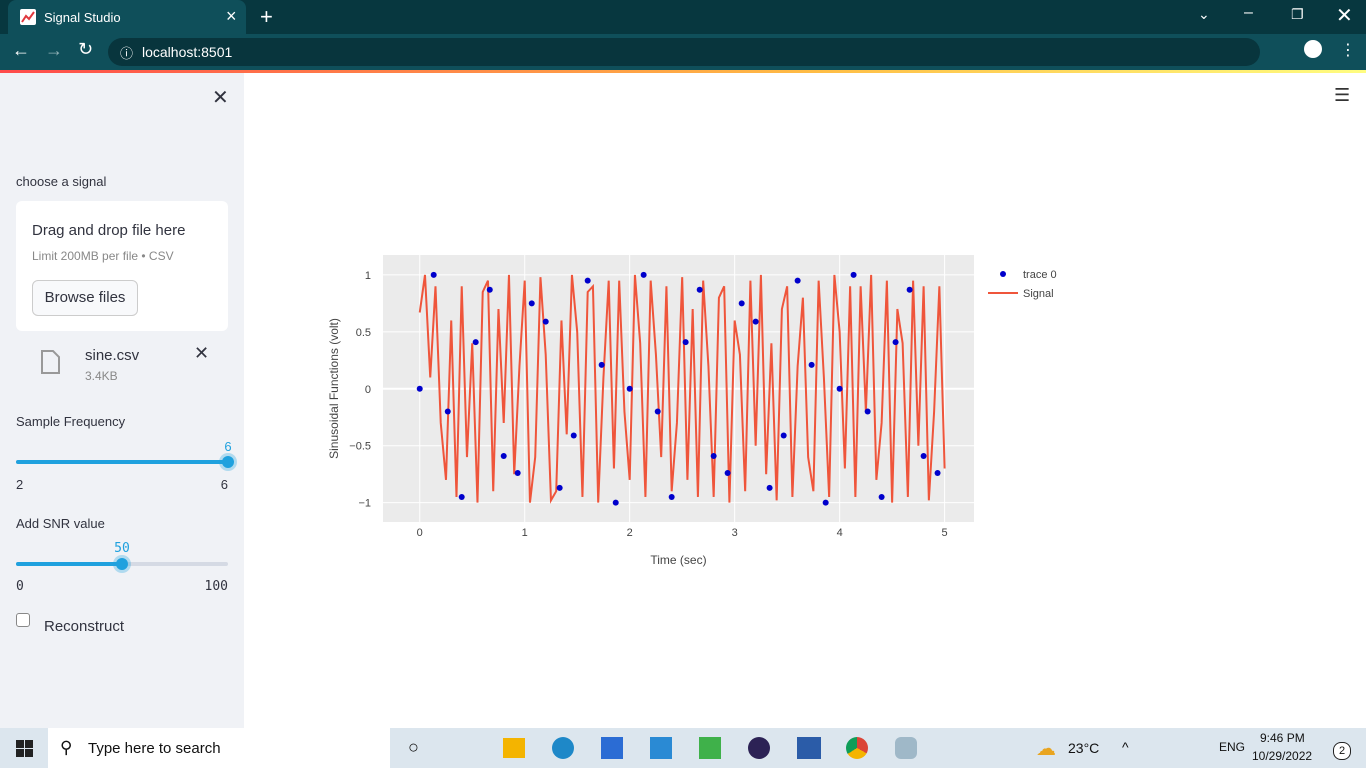 The height and width of the screenshot is (768, 1366). I want to click on tab-close: ×, so click(231, 16).